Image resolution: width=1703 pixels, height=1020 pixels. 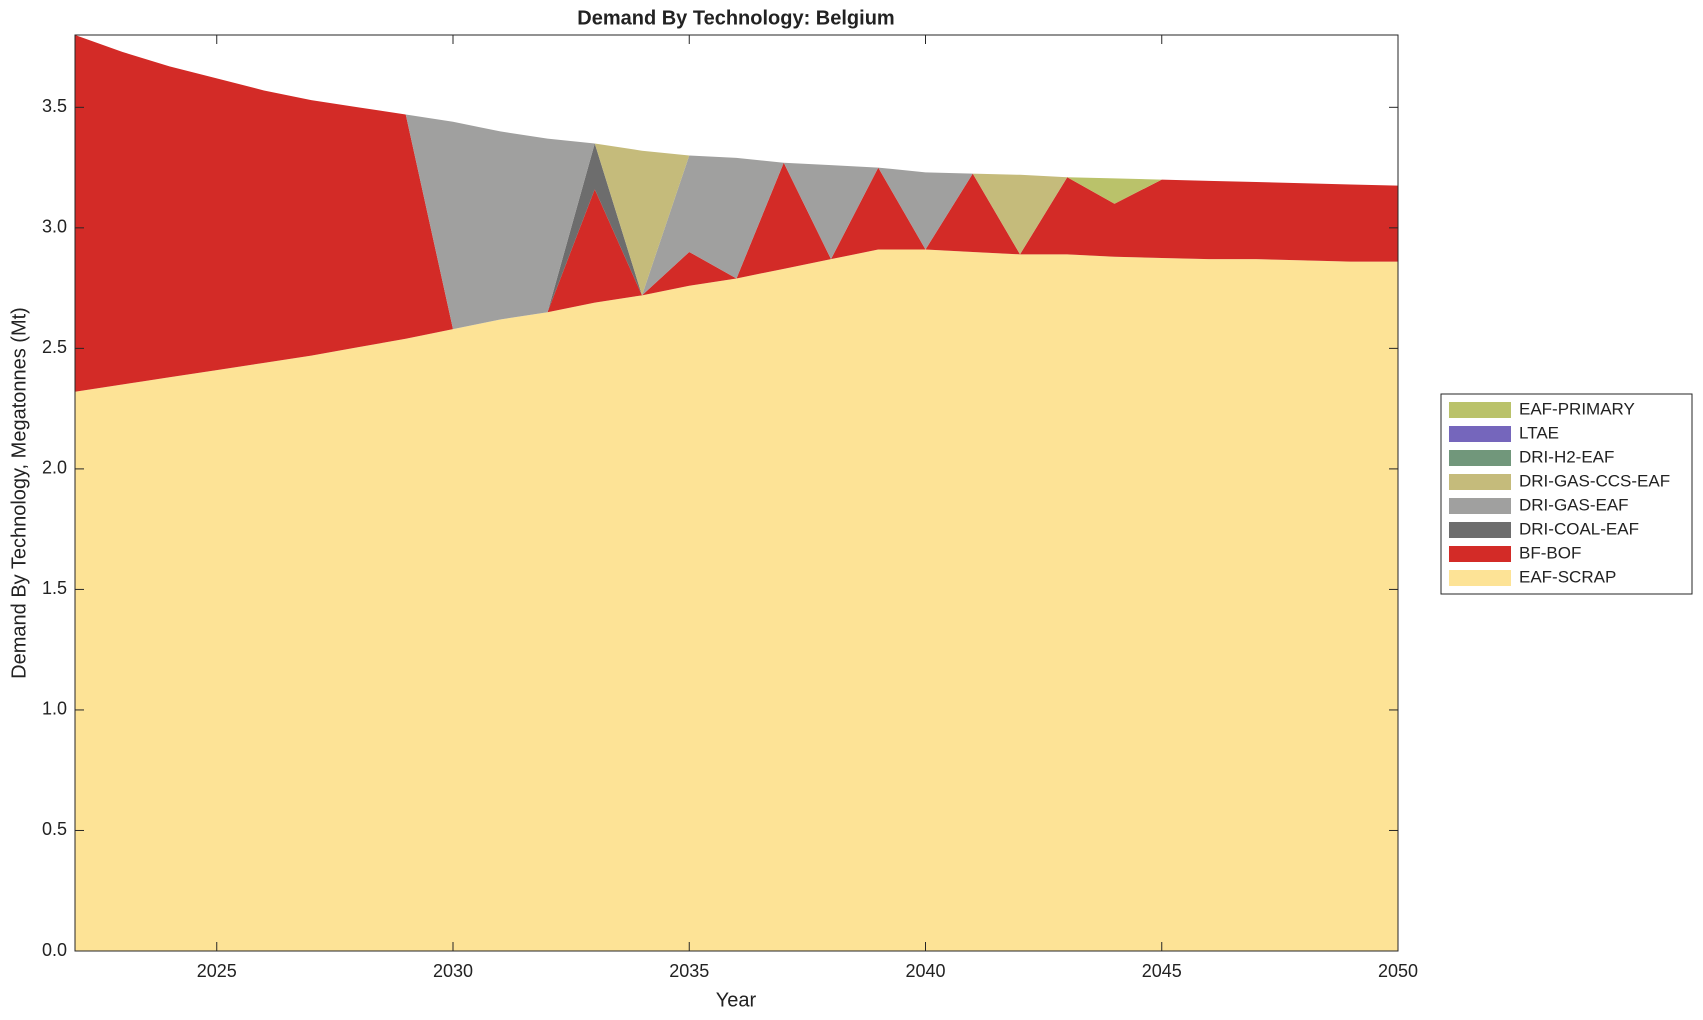 What do you see at coordinates (1574, 504) in the screenshot?
I see `legend-label: DRI-GAS-EAF` at bounding box center [1574, 504].